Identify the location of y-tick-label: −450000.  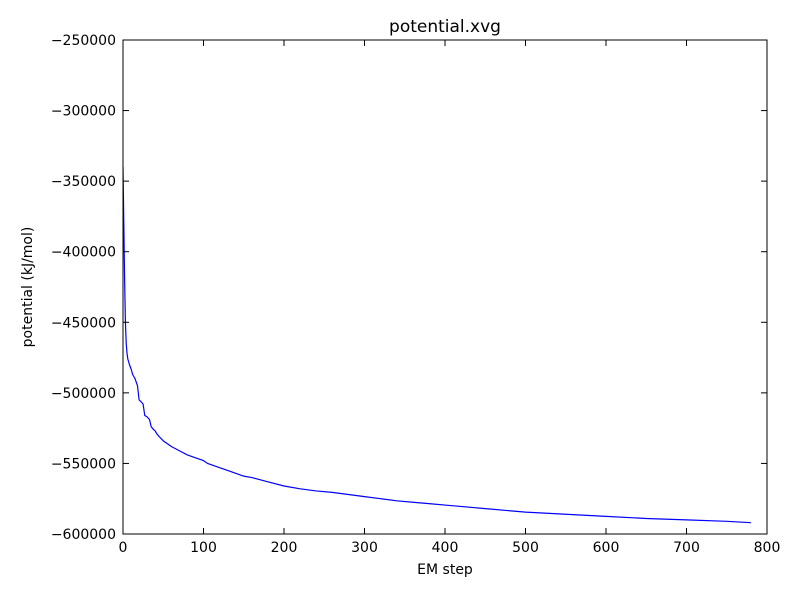
(83, 323).